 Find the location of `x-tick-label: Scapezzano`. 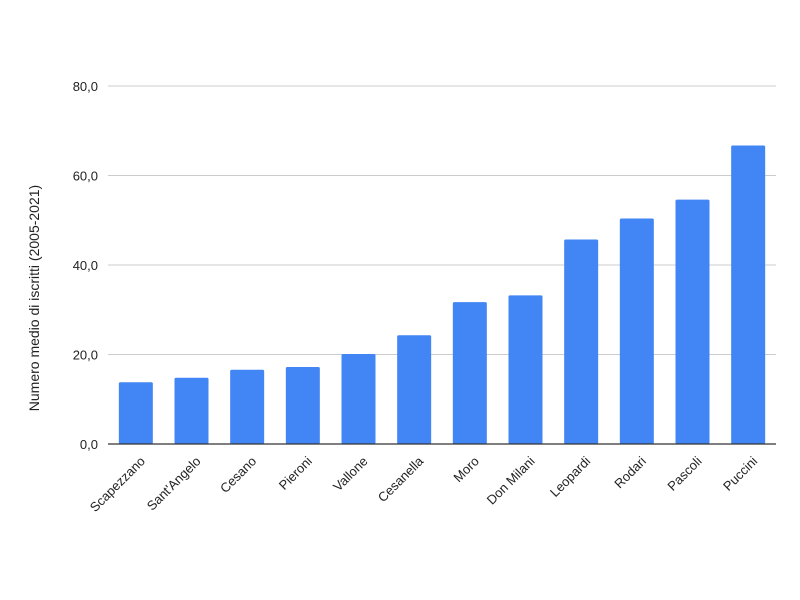

x-tick-label: Scapezzano is located at coordinates (117, 484).